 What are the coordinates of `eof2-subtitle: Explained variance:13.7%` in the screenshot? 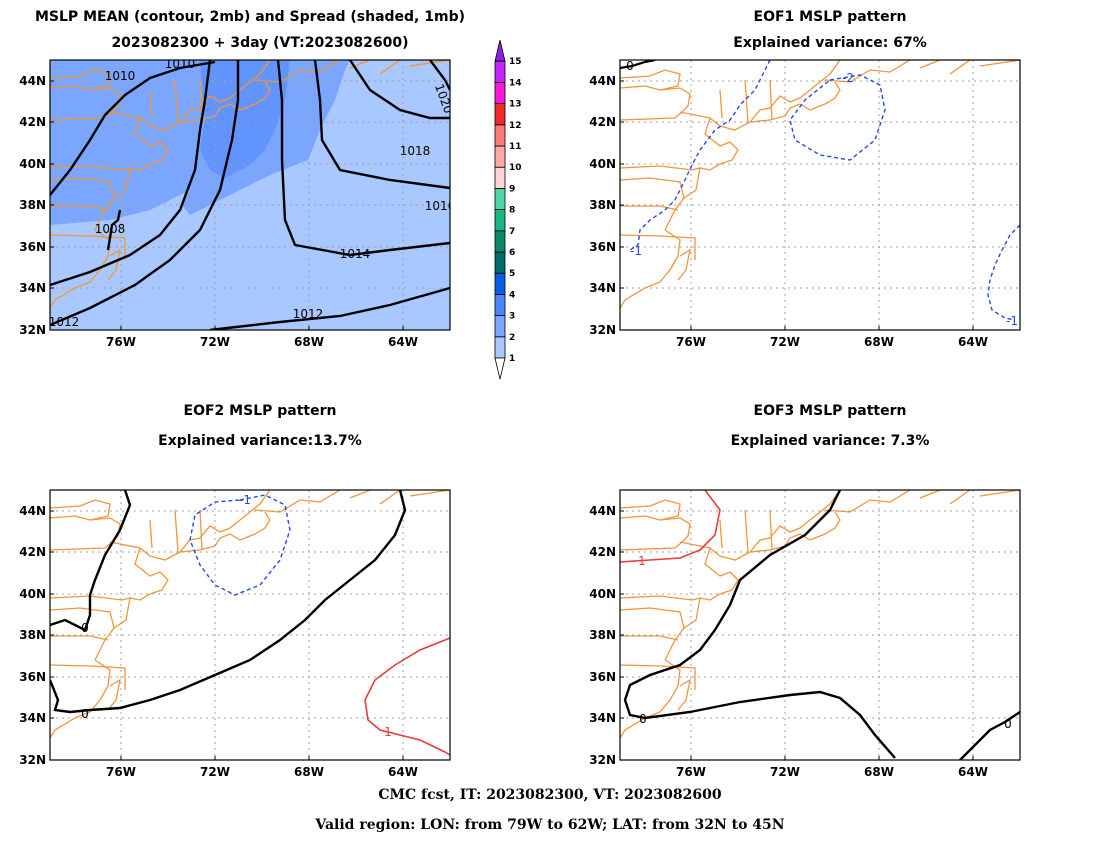 It's located at (260, 441).